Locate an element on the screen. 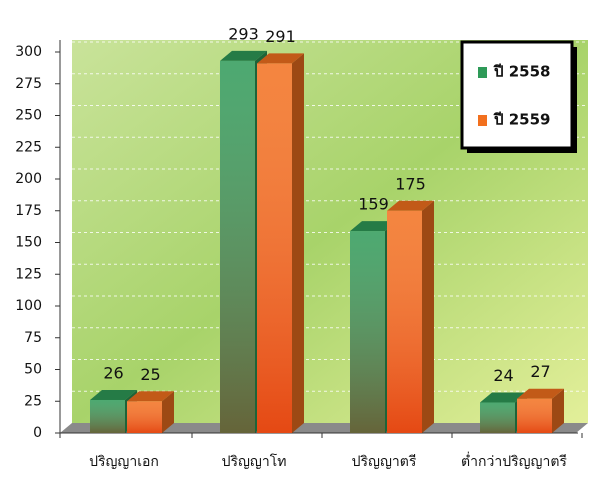 The image size is (593, 497). data-label: 291 is located at coordinates (280, 36).